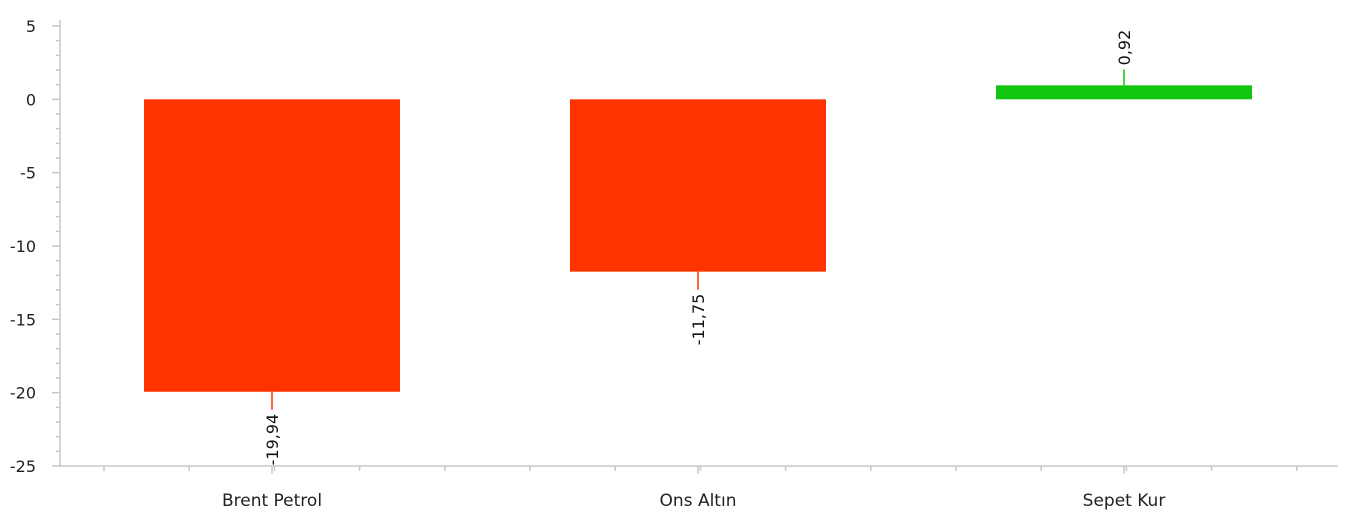  I want to click on y-tick-label: 5, so click(31, 26).